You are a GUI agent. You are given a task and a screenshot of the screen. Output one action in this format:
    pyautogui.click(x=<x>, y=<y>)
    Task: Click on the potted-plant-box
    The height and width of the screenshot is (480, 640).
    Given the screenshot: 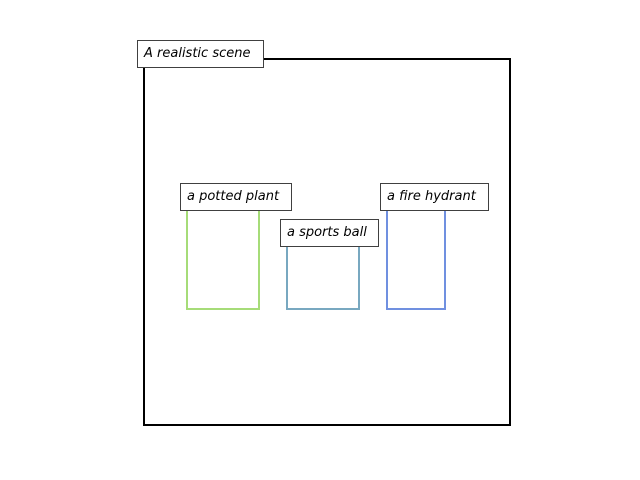 What is the action you would take?
    pyautogui.click(x=223, y=254)
    